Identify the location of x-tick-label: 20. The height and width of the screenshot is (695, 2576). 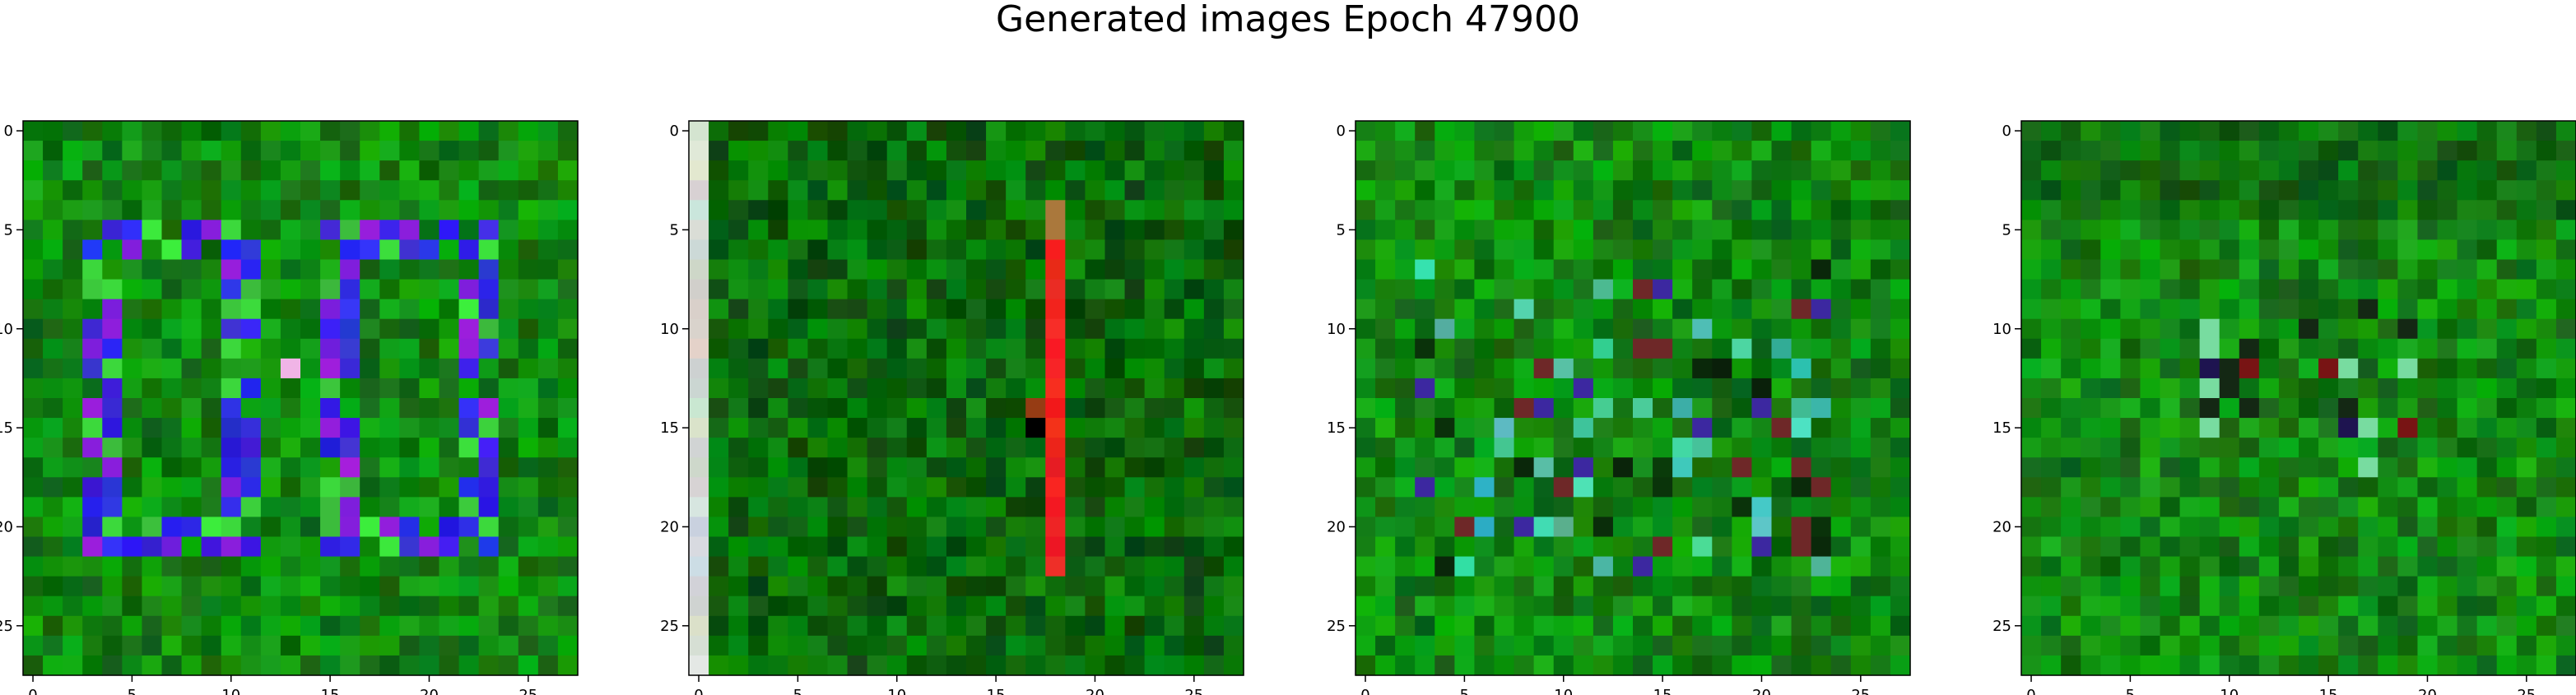
(2427, 691).